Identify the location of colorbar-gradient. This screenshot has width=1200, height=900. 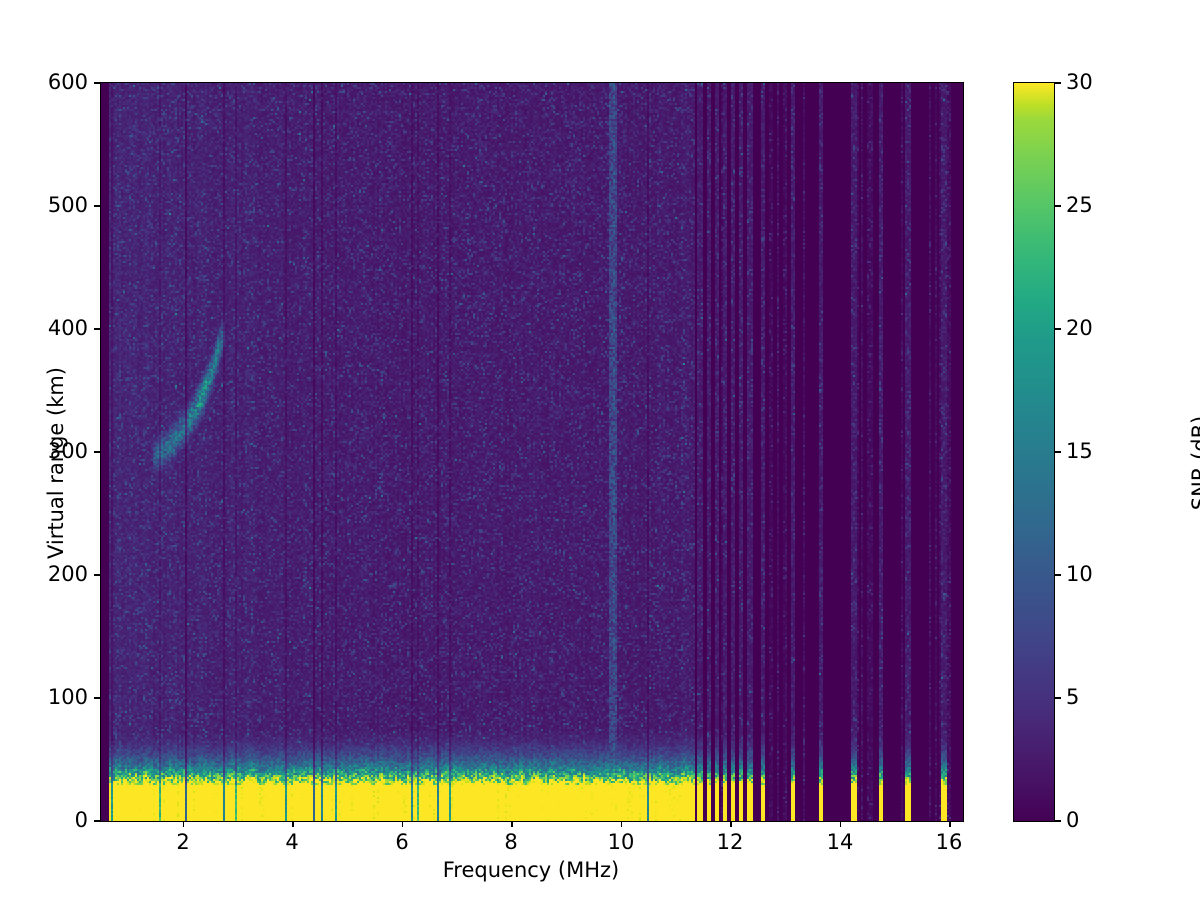
(1034, 452).